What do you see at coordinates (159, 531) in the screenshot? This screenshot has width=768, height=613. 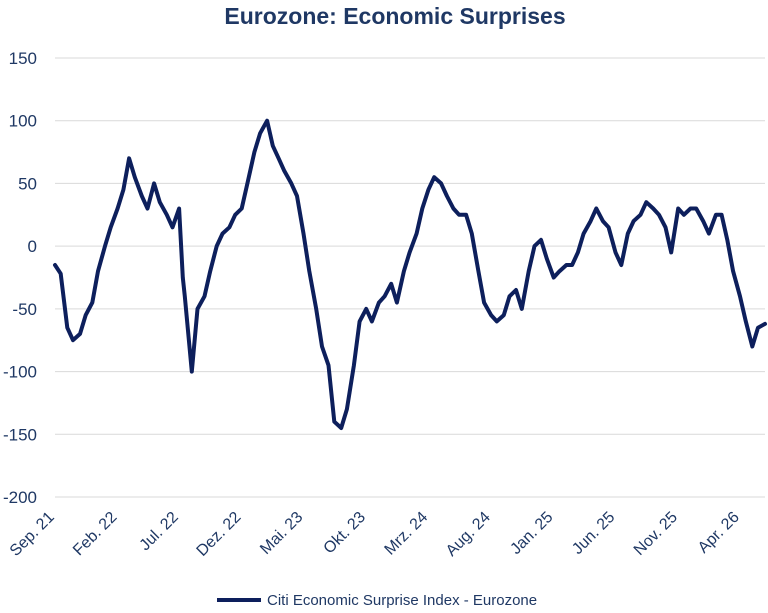 I see `x-tick-label: Jul. 22` at bounding box center [159, 531].